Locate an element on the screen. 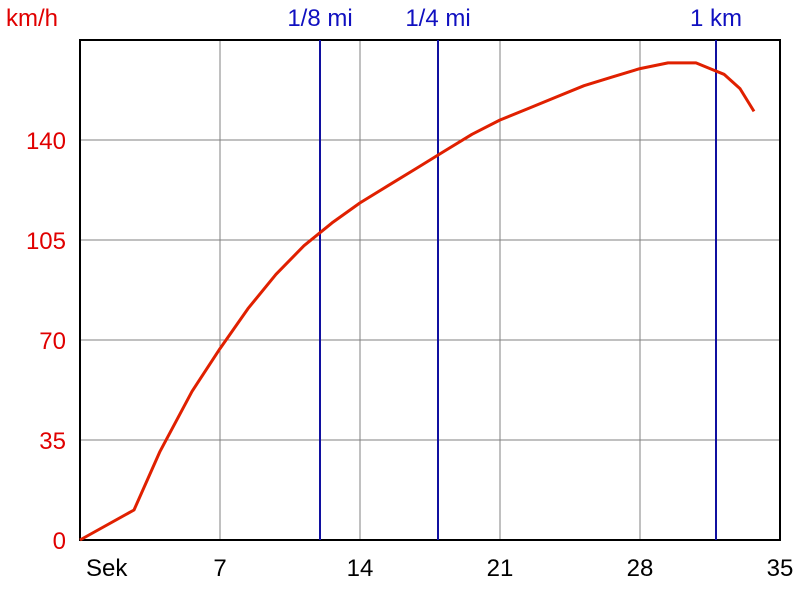 This screenshot has height=600, width=800. y-axis-ticks: 0 35 70 105 140 is located at coordinates (46, 341).